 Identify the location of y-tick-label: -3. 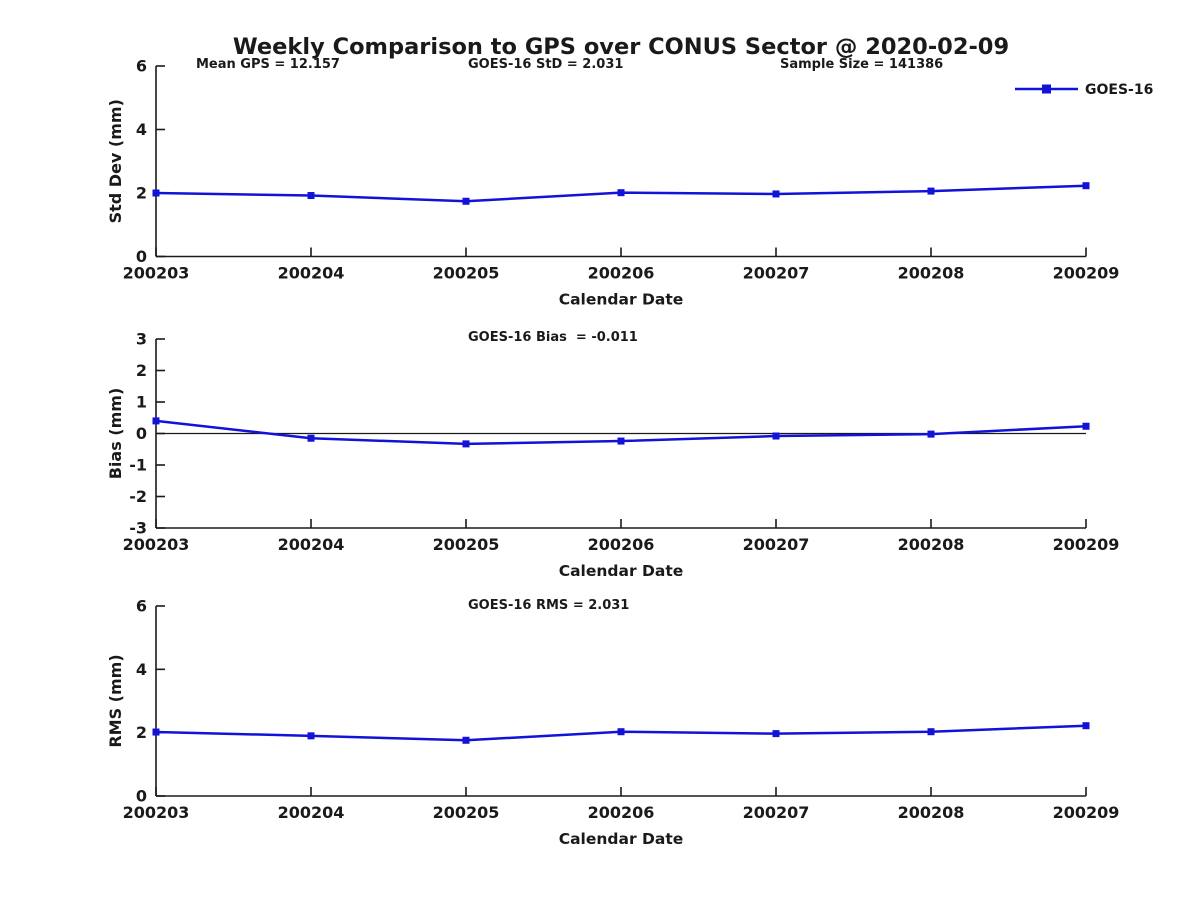
(138, 528).